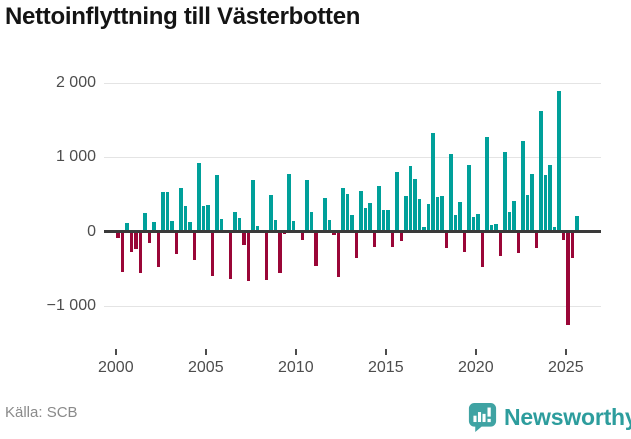 The width and height of the screenshot is (631, 439). I want to click on bar-2009Q1, so click(280, 252).